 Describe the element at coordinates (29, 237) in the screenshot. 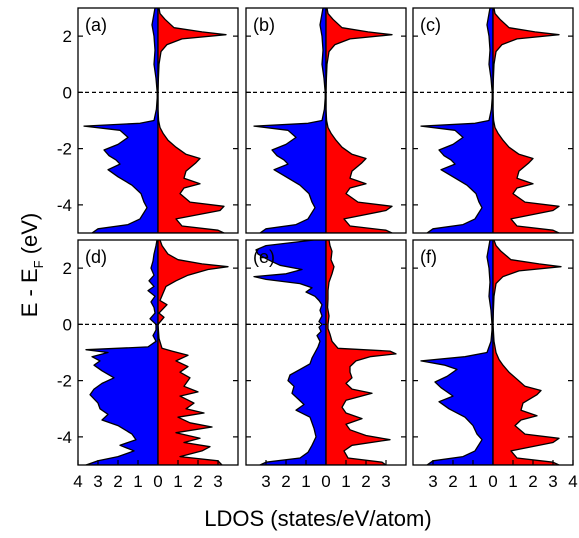

I see `y-axis-title-unit: (eV)` at that location.